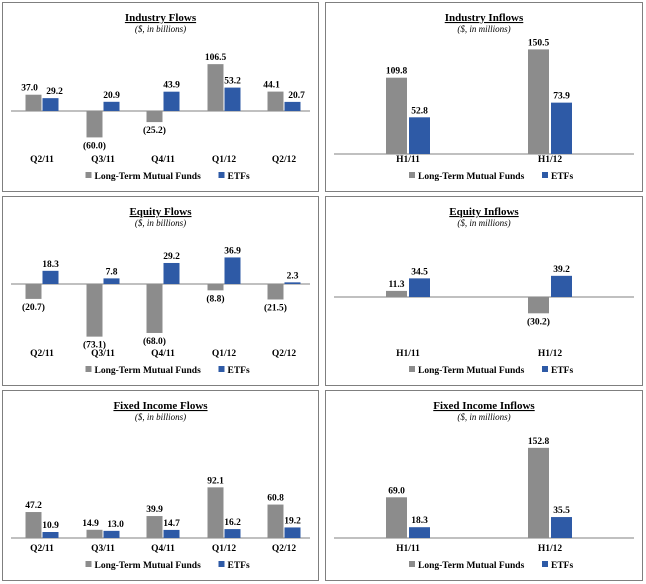  What do you see at coordinates (232, 523) in the screenshot?
I see `data-label: 16.2` at bounding box center [232, 523].